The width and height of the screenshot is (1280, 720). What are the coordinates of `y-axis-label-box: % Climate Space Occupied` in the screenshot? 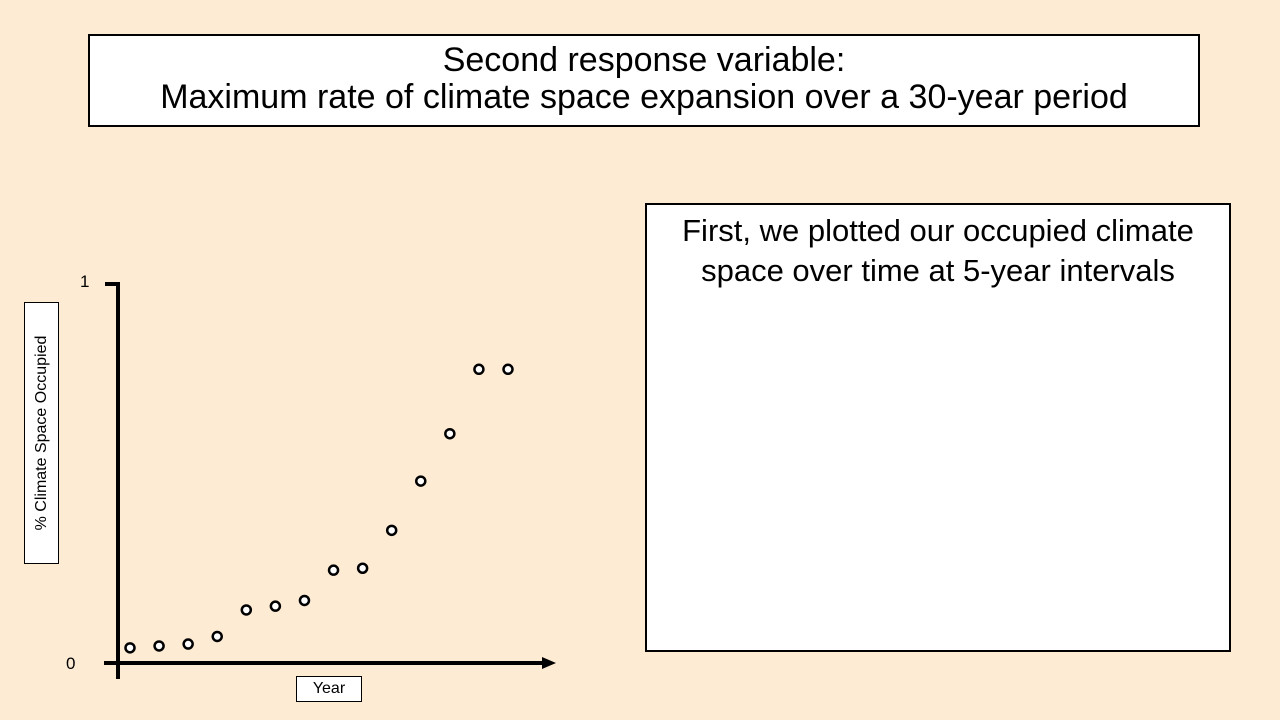 It's located at (41, 433).